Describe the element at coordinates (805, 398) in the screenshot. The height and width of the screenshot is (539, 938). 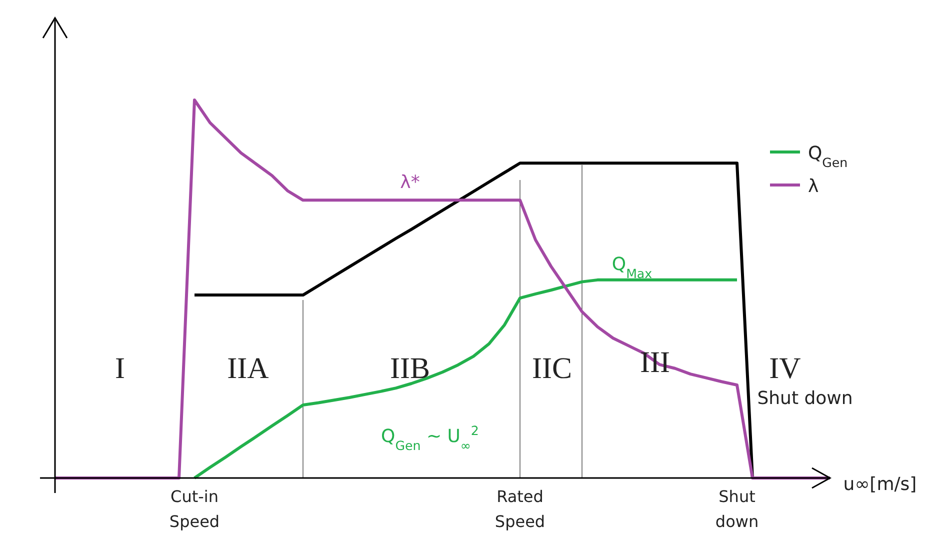
I see `annotation: Shut down` at that location.